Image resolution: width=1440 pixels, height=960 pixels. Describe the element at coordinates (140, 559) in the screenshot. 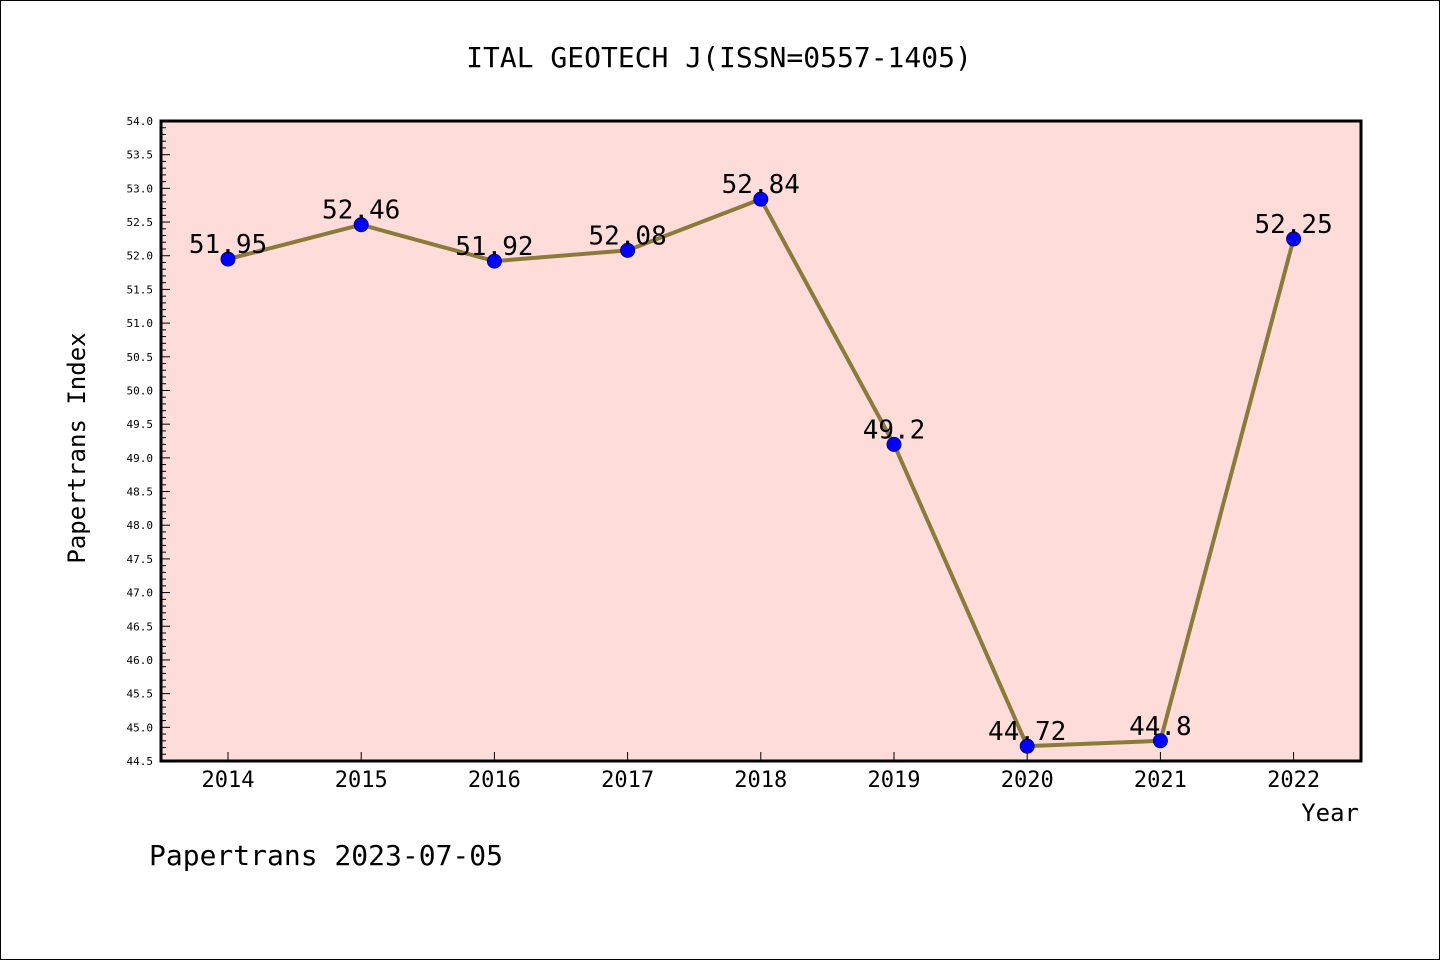

I see `y-tick-label: 47.5` at that location.